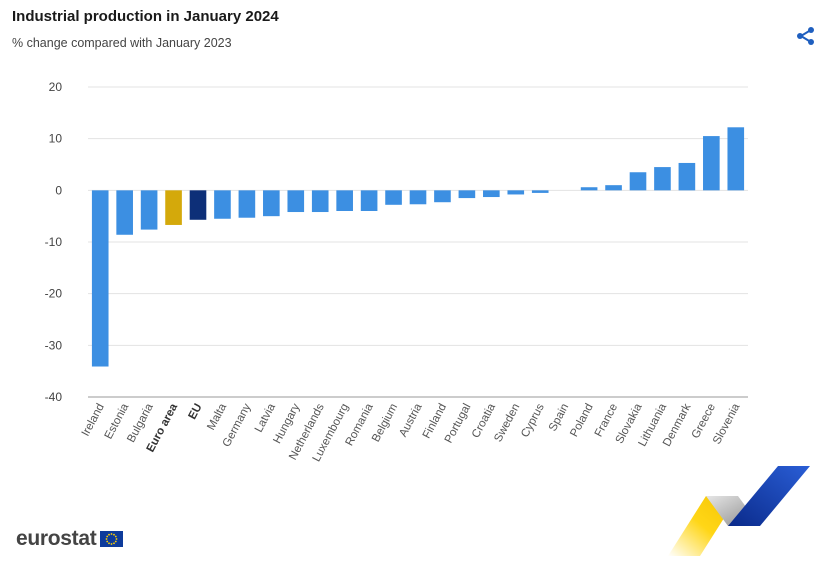 This screenshot has height=583, width=836. Describe the element at coordinates (54, 397) in the screenshot. I see `y-tick-label: -40` at that location.